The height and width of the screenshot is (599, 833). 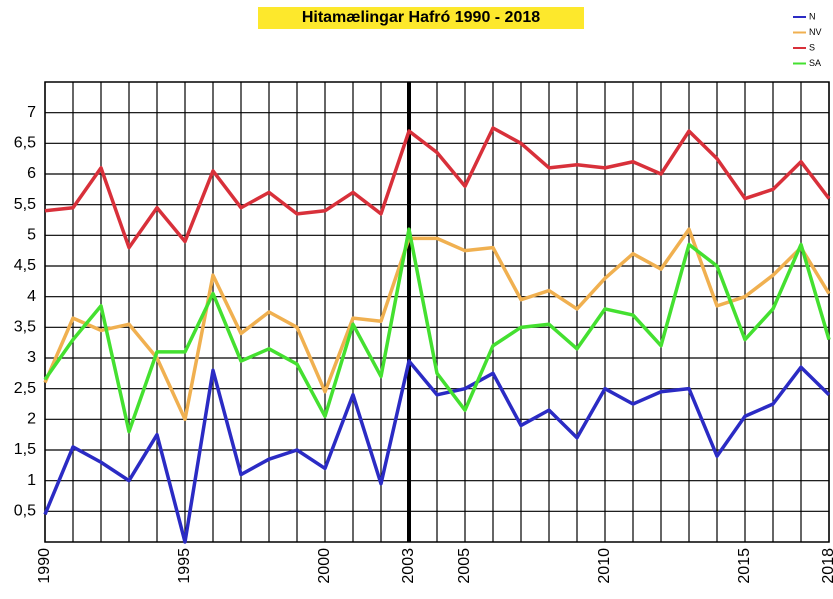 What do you see at coordinates (744, 566) in the screenshot?
I see `x-tick-label: 2015` at bounding box center [744, 566].